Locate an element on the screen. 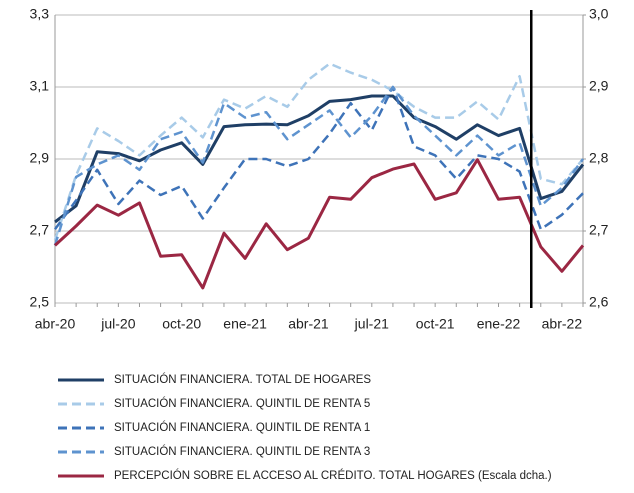 The width and height of the screenshot is (634, 493). y-tick-label: 2,7 is located at coordinates (40, 230).